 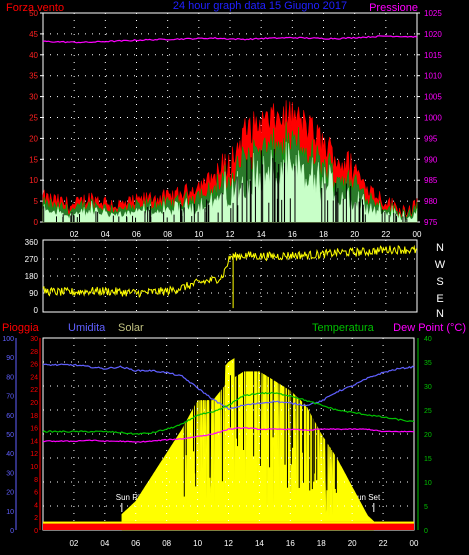 What do you see at coordinates (321, 543) in the screenshot?
I see `panel3-x-tick-label: 18` at bounding box center [321, 543].